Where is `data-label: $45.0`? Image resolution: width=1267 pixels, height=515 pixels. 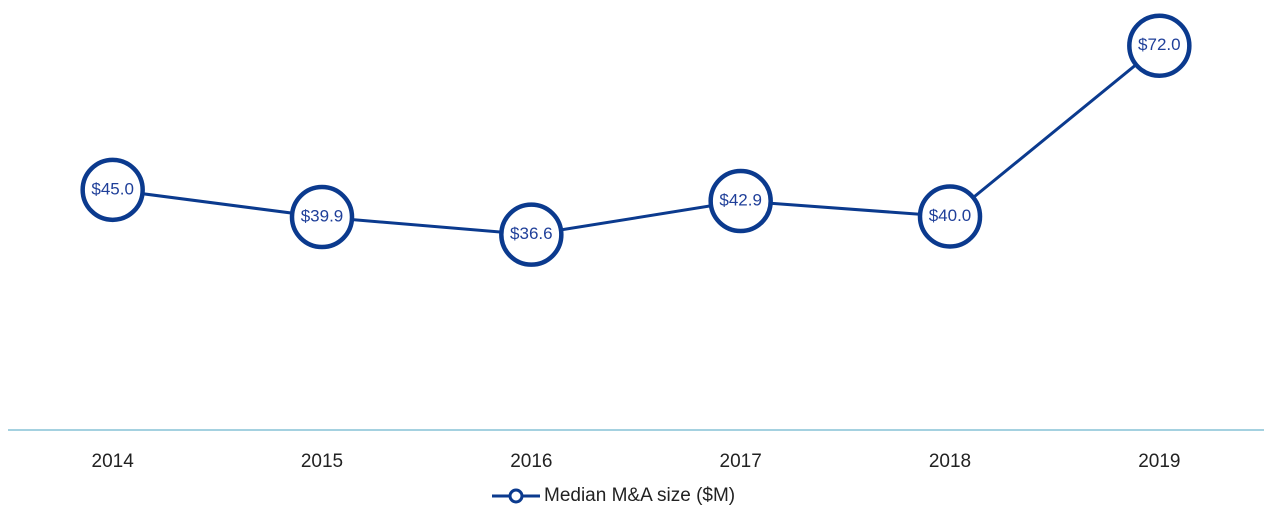
data-label: $45.0 is located at coordinates (112, 188).